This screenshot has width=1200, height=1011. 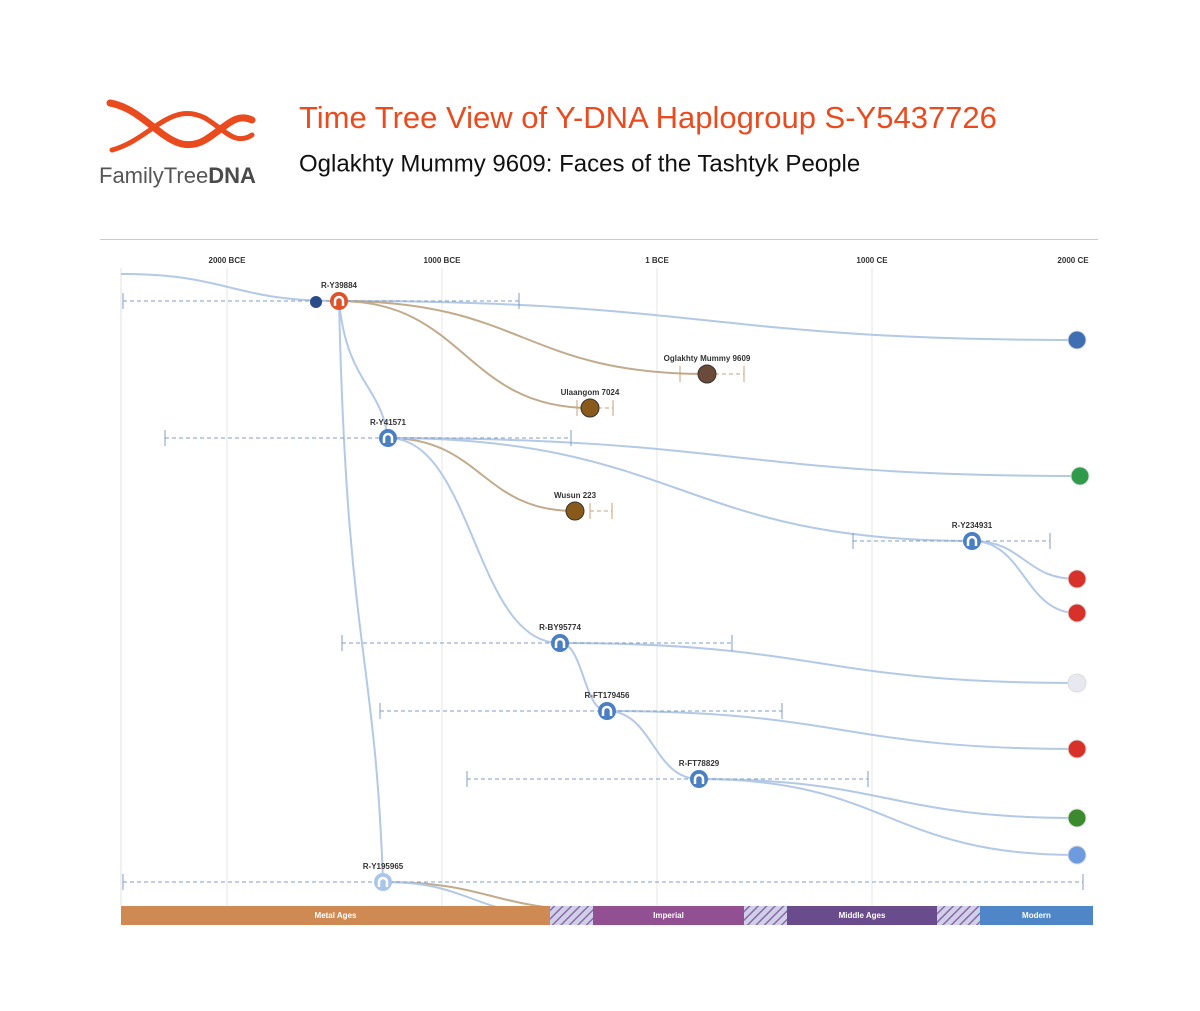 I want to click on time-tick: 2000 BCE, so click(x=228, y=260).